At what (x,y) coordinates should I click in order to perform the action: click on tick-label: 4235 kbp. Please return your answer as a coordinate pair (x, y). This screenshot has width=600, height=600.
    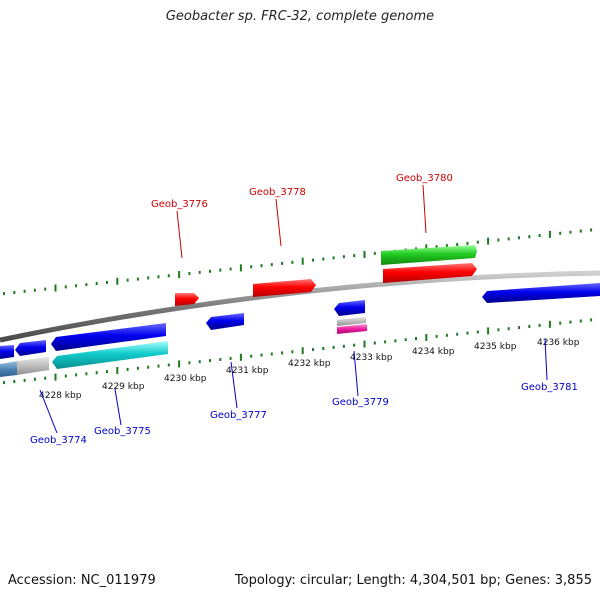
    Looking at the image, I should click on (495, 347).